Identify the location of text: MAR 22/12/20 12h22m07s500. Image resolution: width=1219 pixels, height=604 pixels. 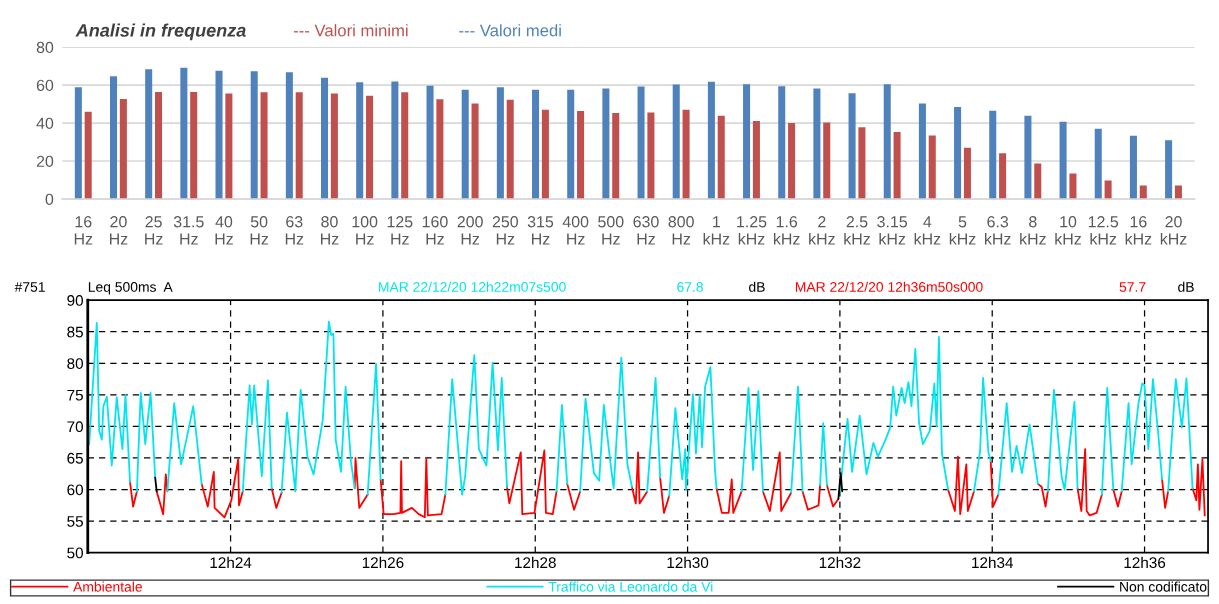
(472, 286).